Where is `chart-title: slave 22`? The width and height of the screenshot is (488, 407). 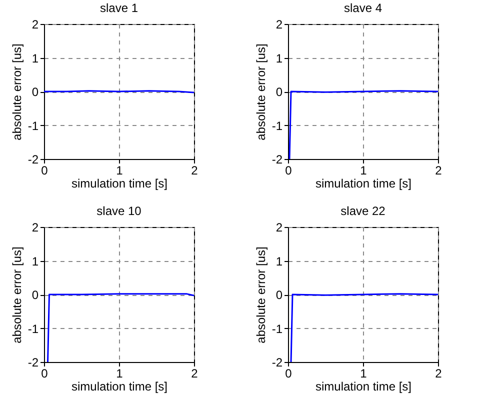
chart-title: slave 22 is located at coordinates (363, 211).